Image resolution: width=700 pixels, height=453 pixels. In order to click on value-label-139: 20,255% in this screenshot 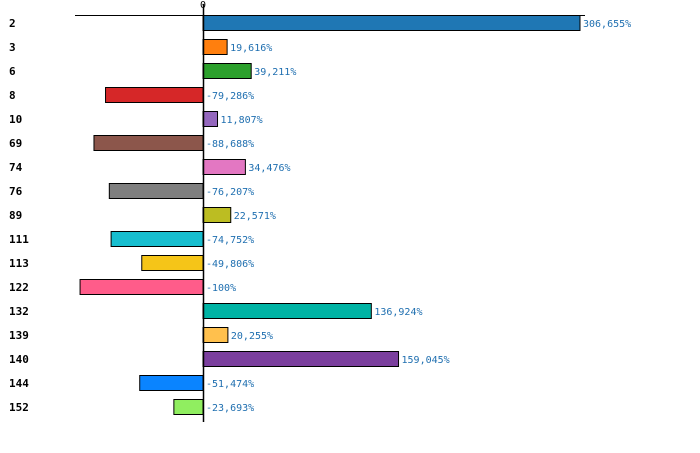, I will do `click(252, 336)`.